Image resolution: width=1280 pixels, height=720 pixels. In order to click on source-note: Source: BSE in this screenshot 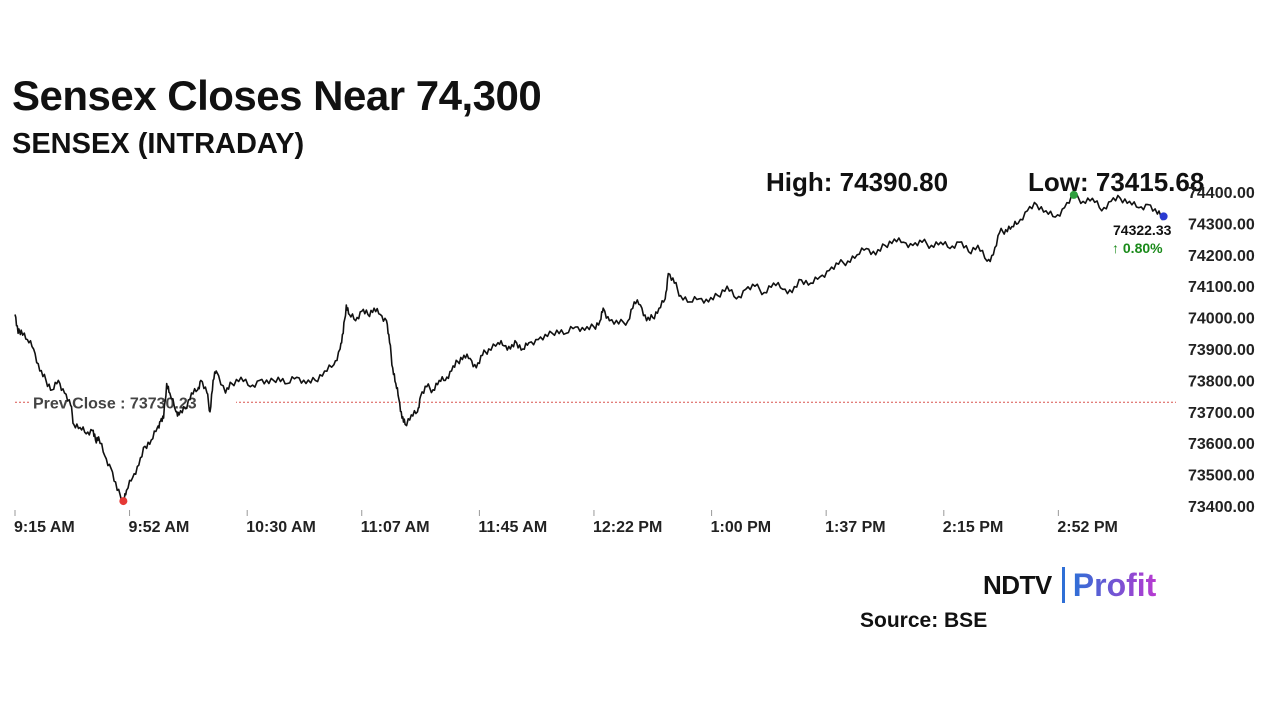, I will do `click(924, 620)`.